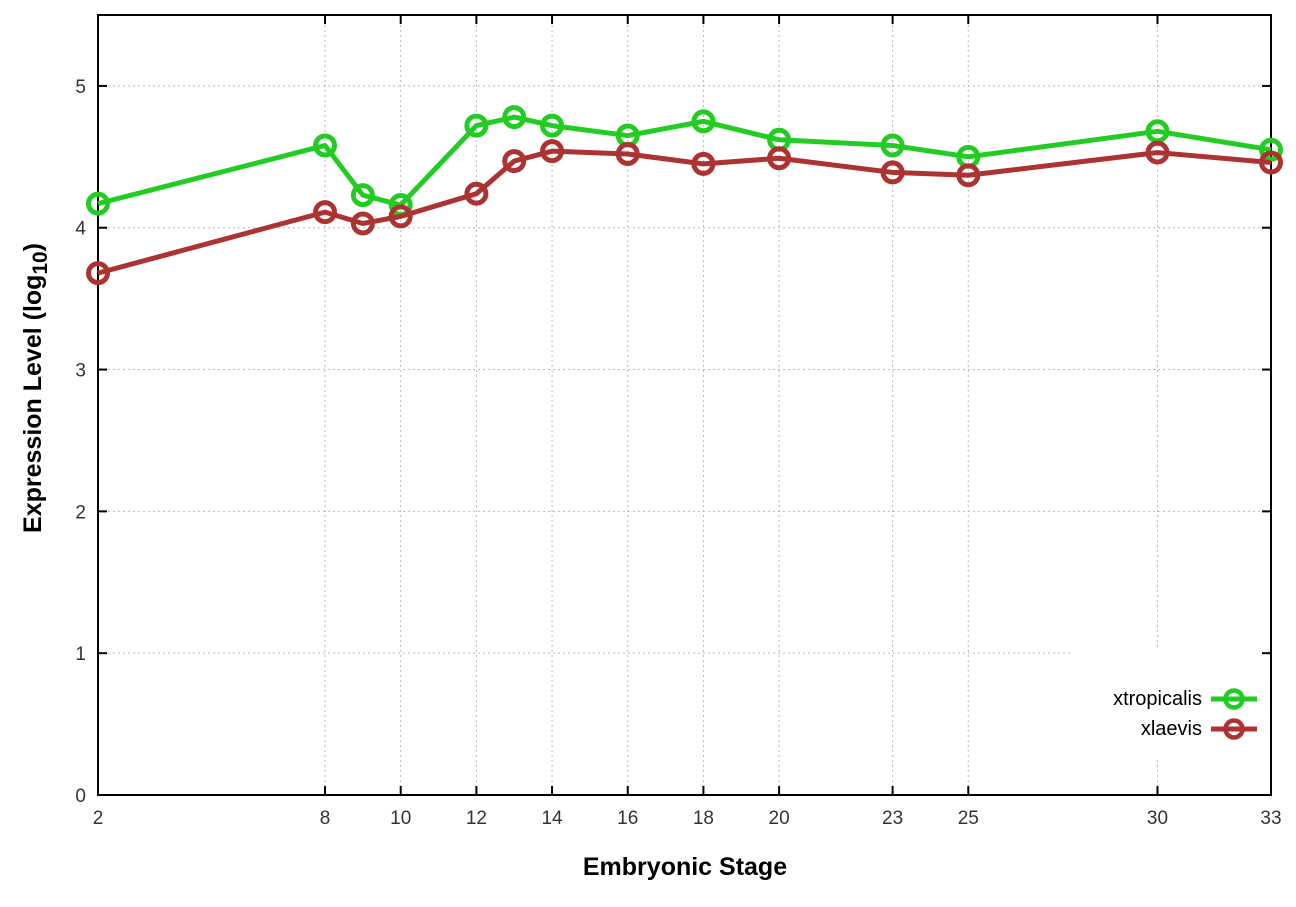 Image resolution: width=1296 pixels, height=907 pixels. I want to click on y-axis-title: Expression Level (log10), so click(36, 388).